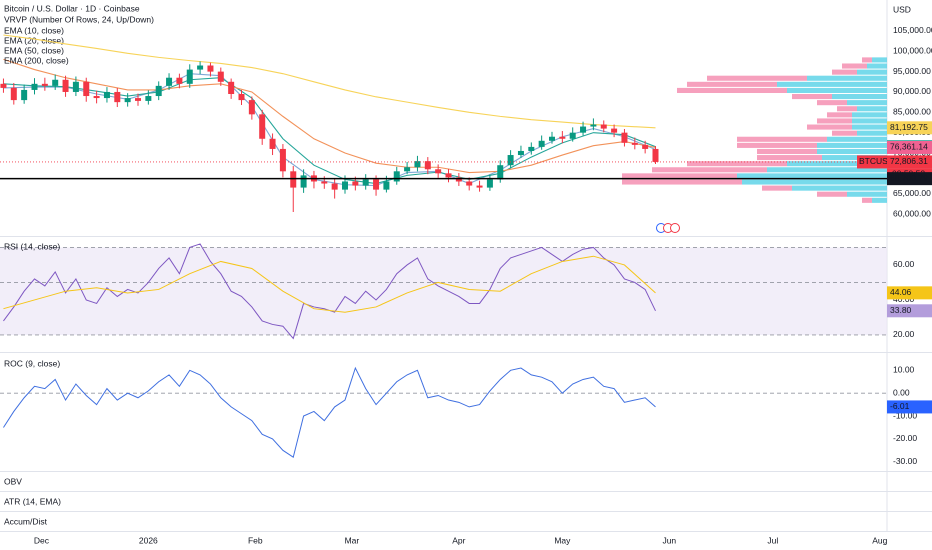  I want to click on y-tick-label: 95,000.00, so click(912, 71).